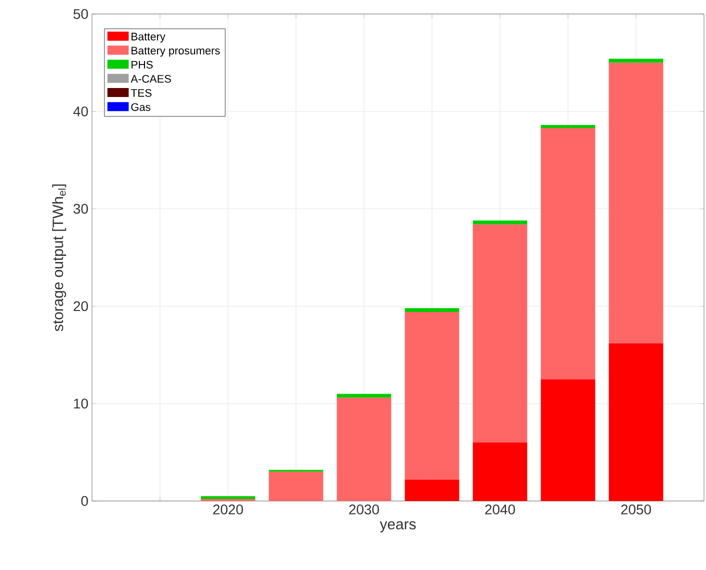 The image size is (706, 570). I want to click on y-axis-title: storage output [TWh$_{el}$], so click(59, 258).